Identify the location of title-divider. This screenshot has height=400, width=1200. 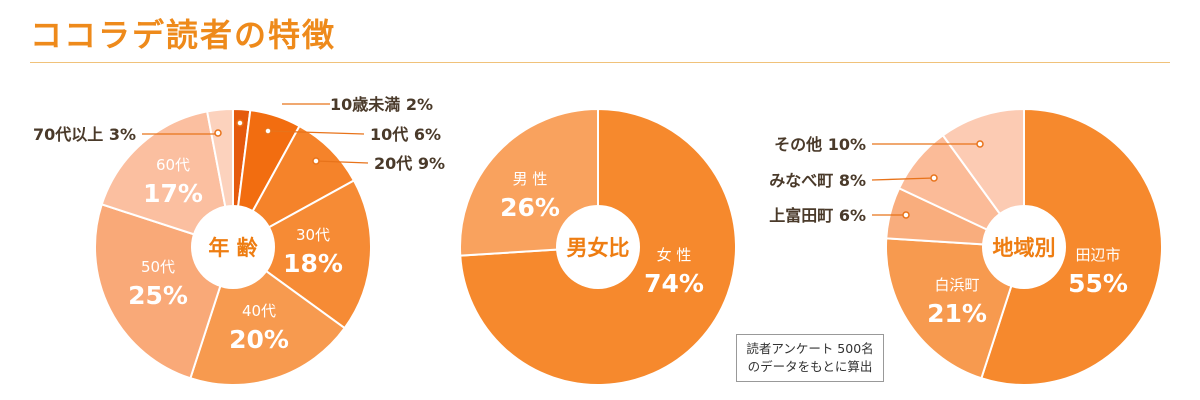
(600, 62).